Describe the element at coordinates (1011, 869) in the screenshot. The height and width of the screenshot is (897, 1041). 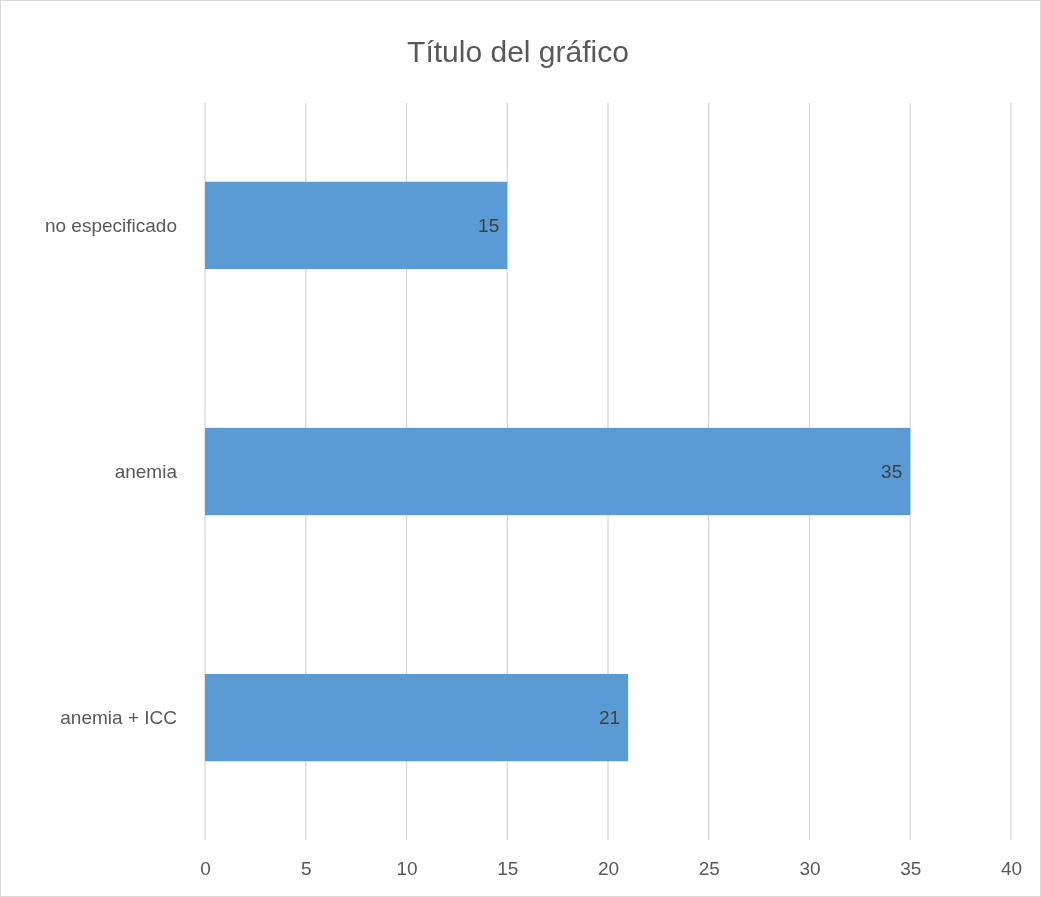
I see `x-tick-label: 40` at that location.